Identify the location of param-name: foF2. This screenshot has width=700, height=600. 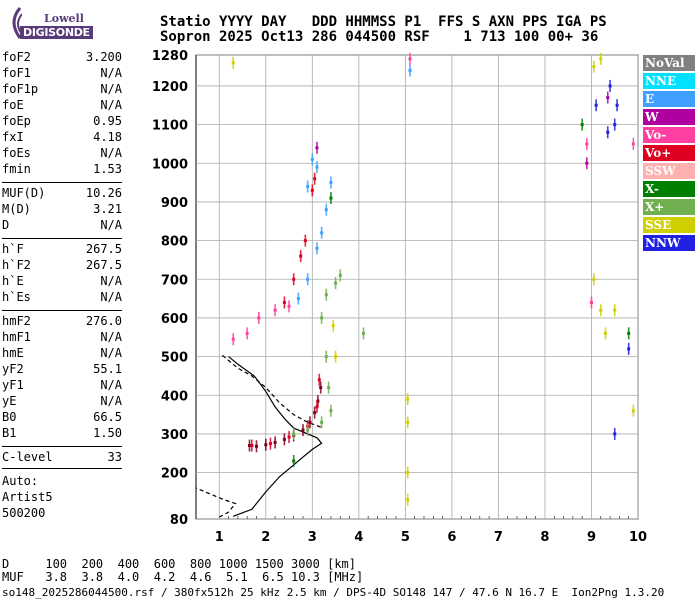
(16, 57).